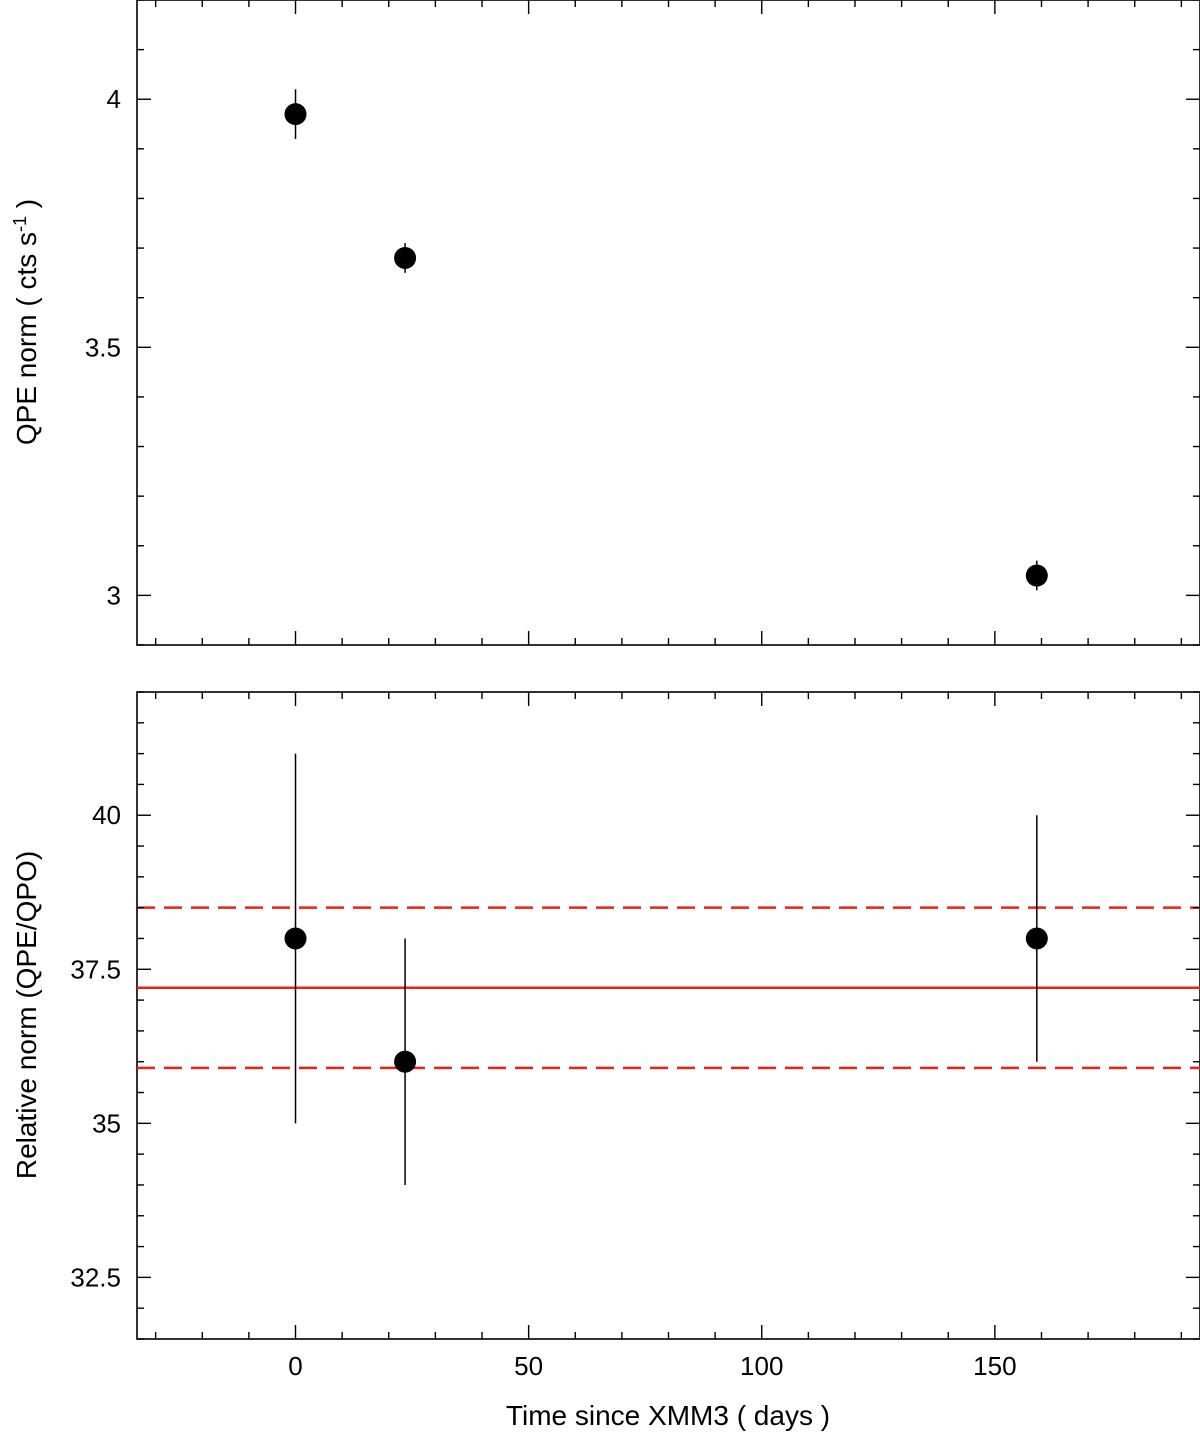 The image size is (1200, 1438). I want to click on top-y-axis-label: QPE norm ( cts s-1 ), so click(26, 322).